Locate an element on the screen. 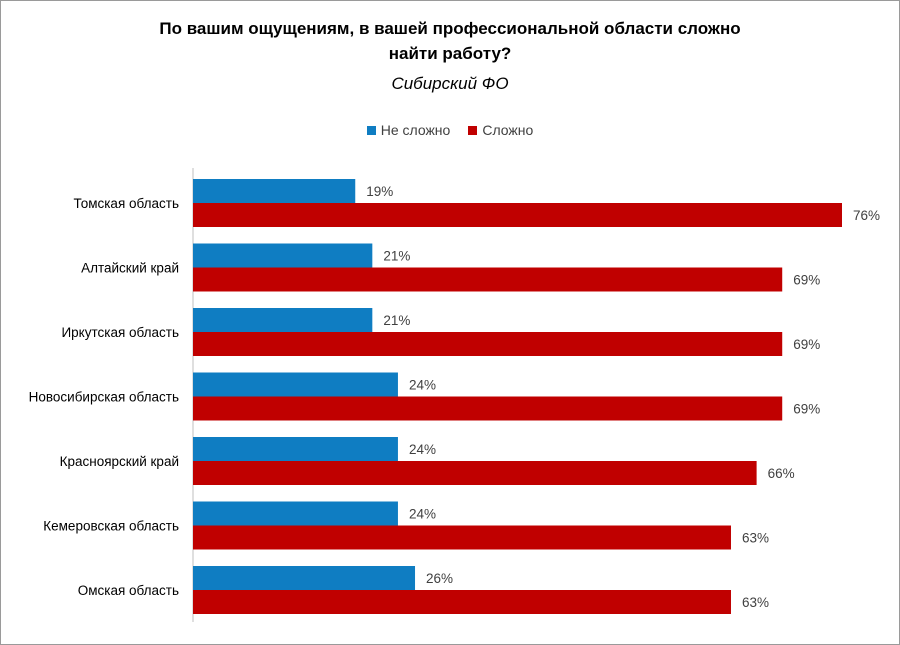  category-label: Красноярский край is located at coordinates (119, 461).